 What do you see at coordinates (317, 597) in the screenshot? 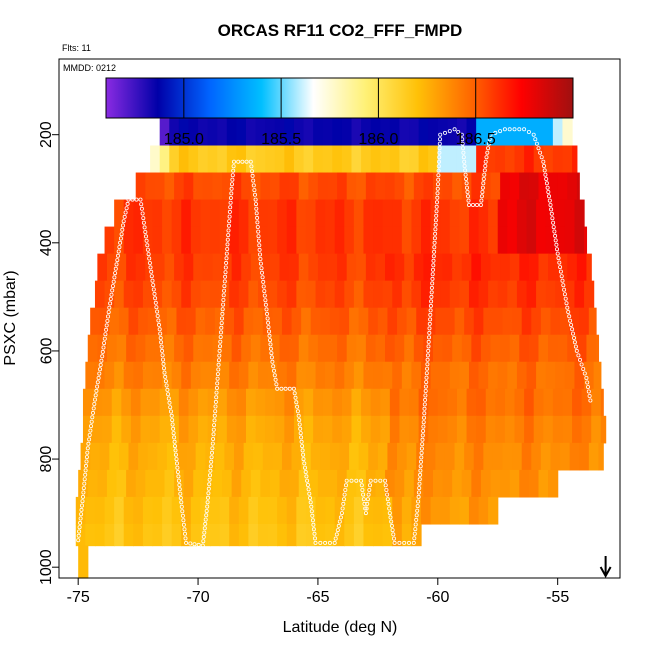
I see `x-tick-label: -65` at bounding box center [317, 597].